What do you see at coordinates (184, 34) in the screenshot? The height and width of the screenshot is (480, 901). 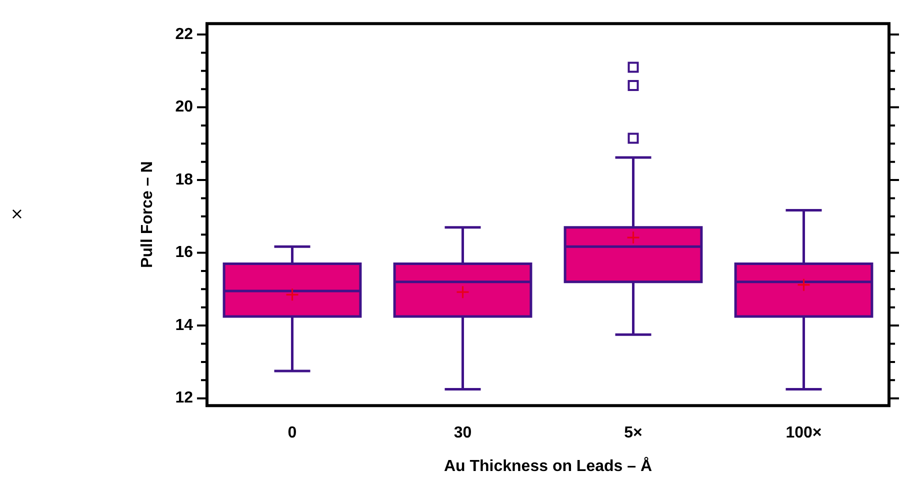 I see `y-tick-label: 22` at bounding box center [184, 34].